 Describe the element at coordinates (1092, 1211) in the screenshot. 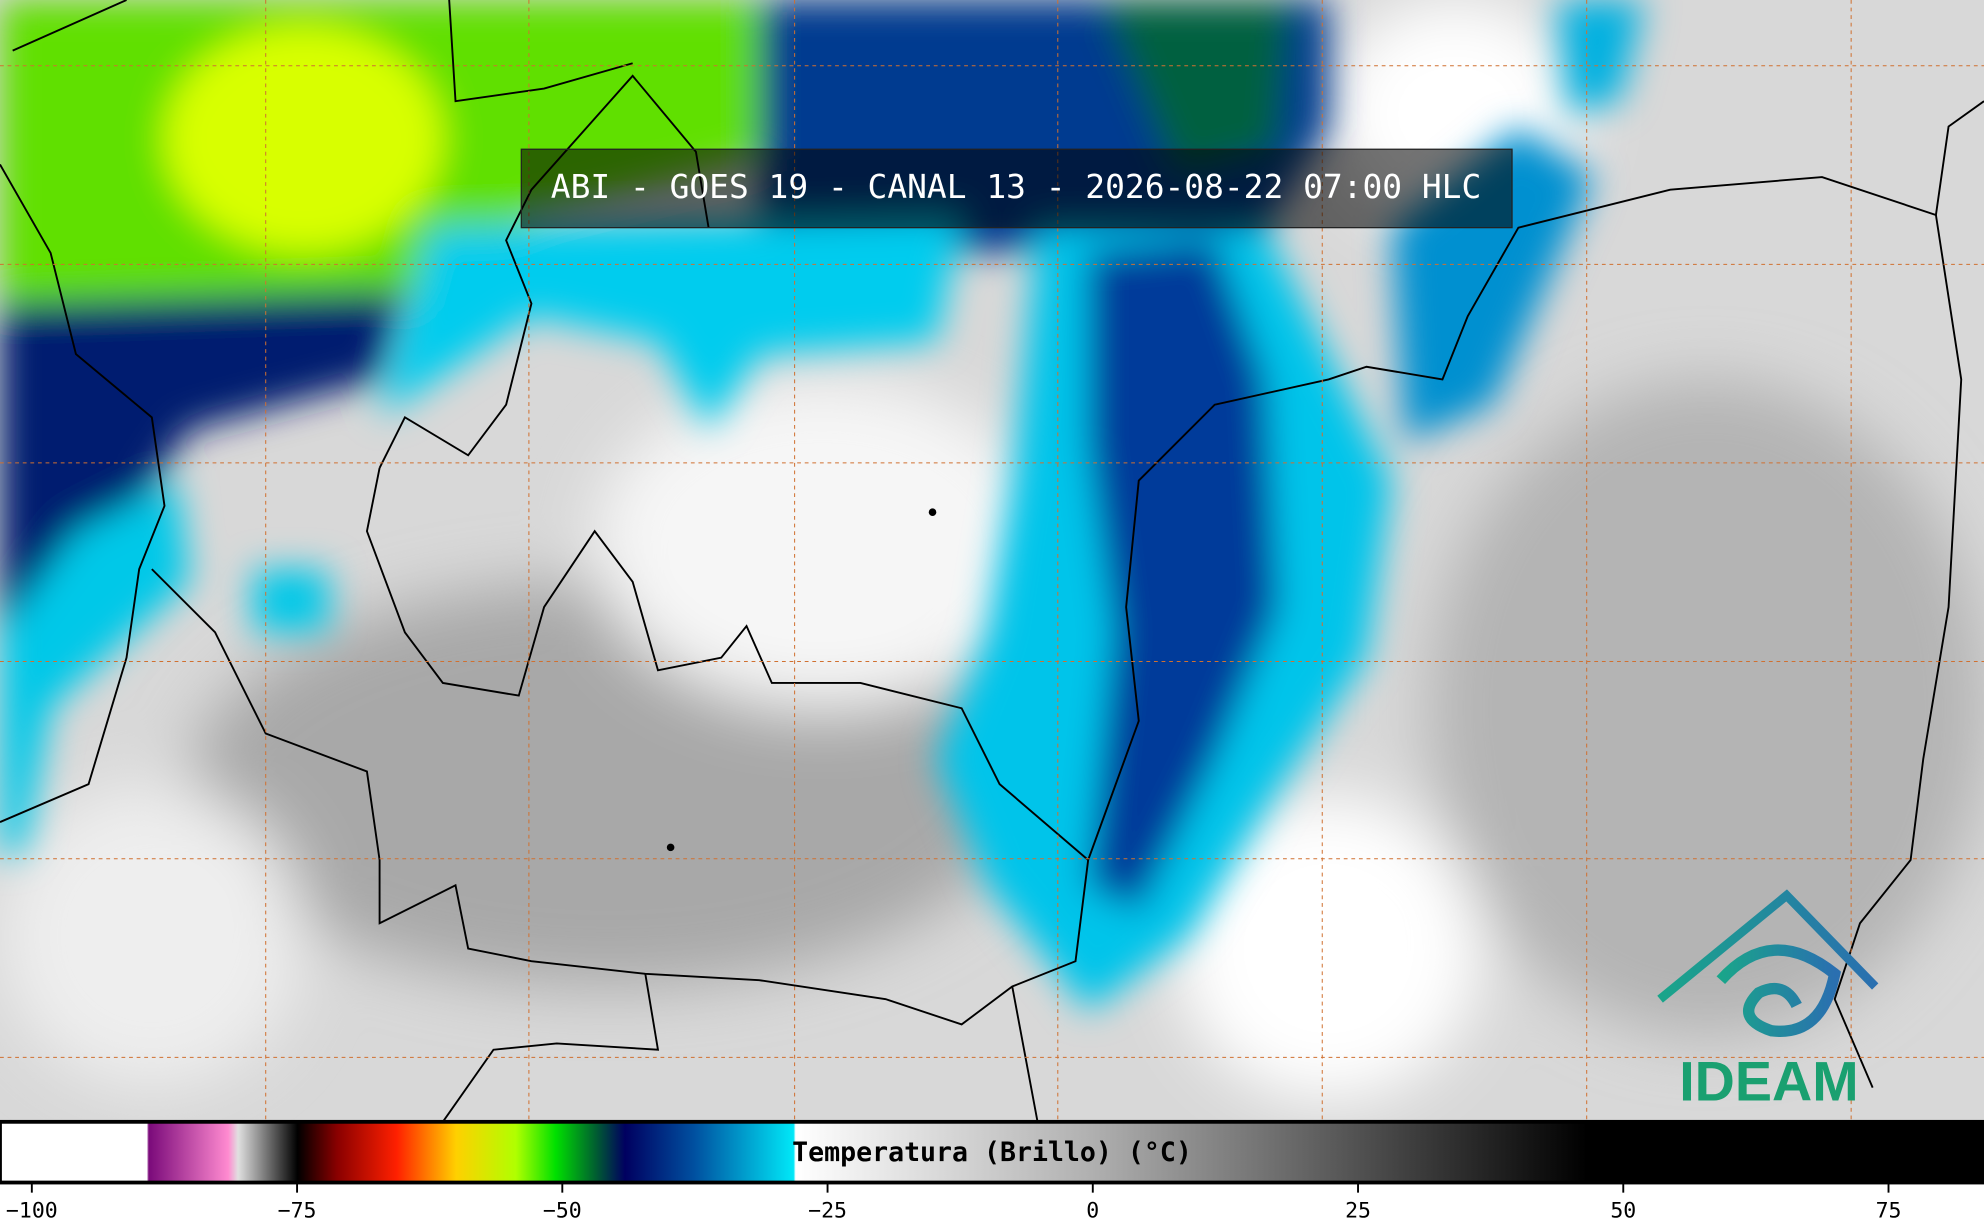

I see `tick-label: 0` at that location.